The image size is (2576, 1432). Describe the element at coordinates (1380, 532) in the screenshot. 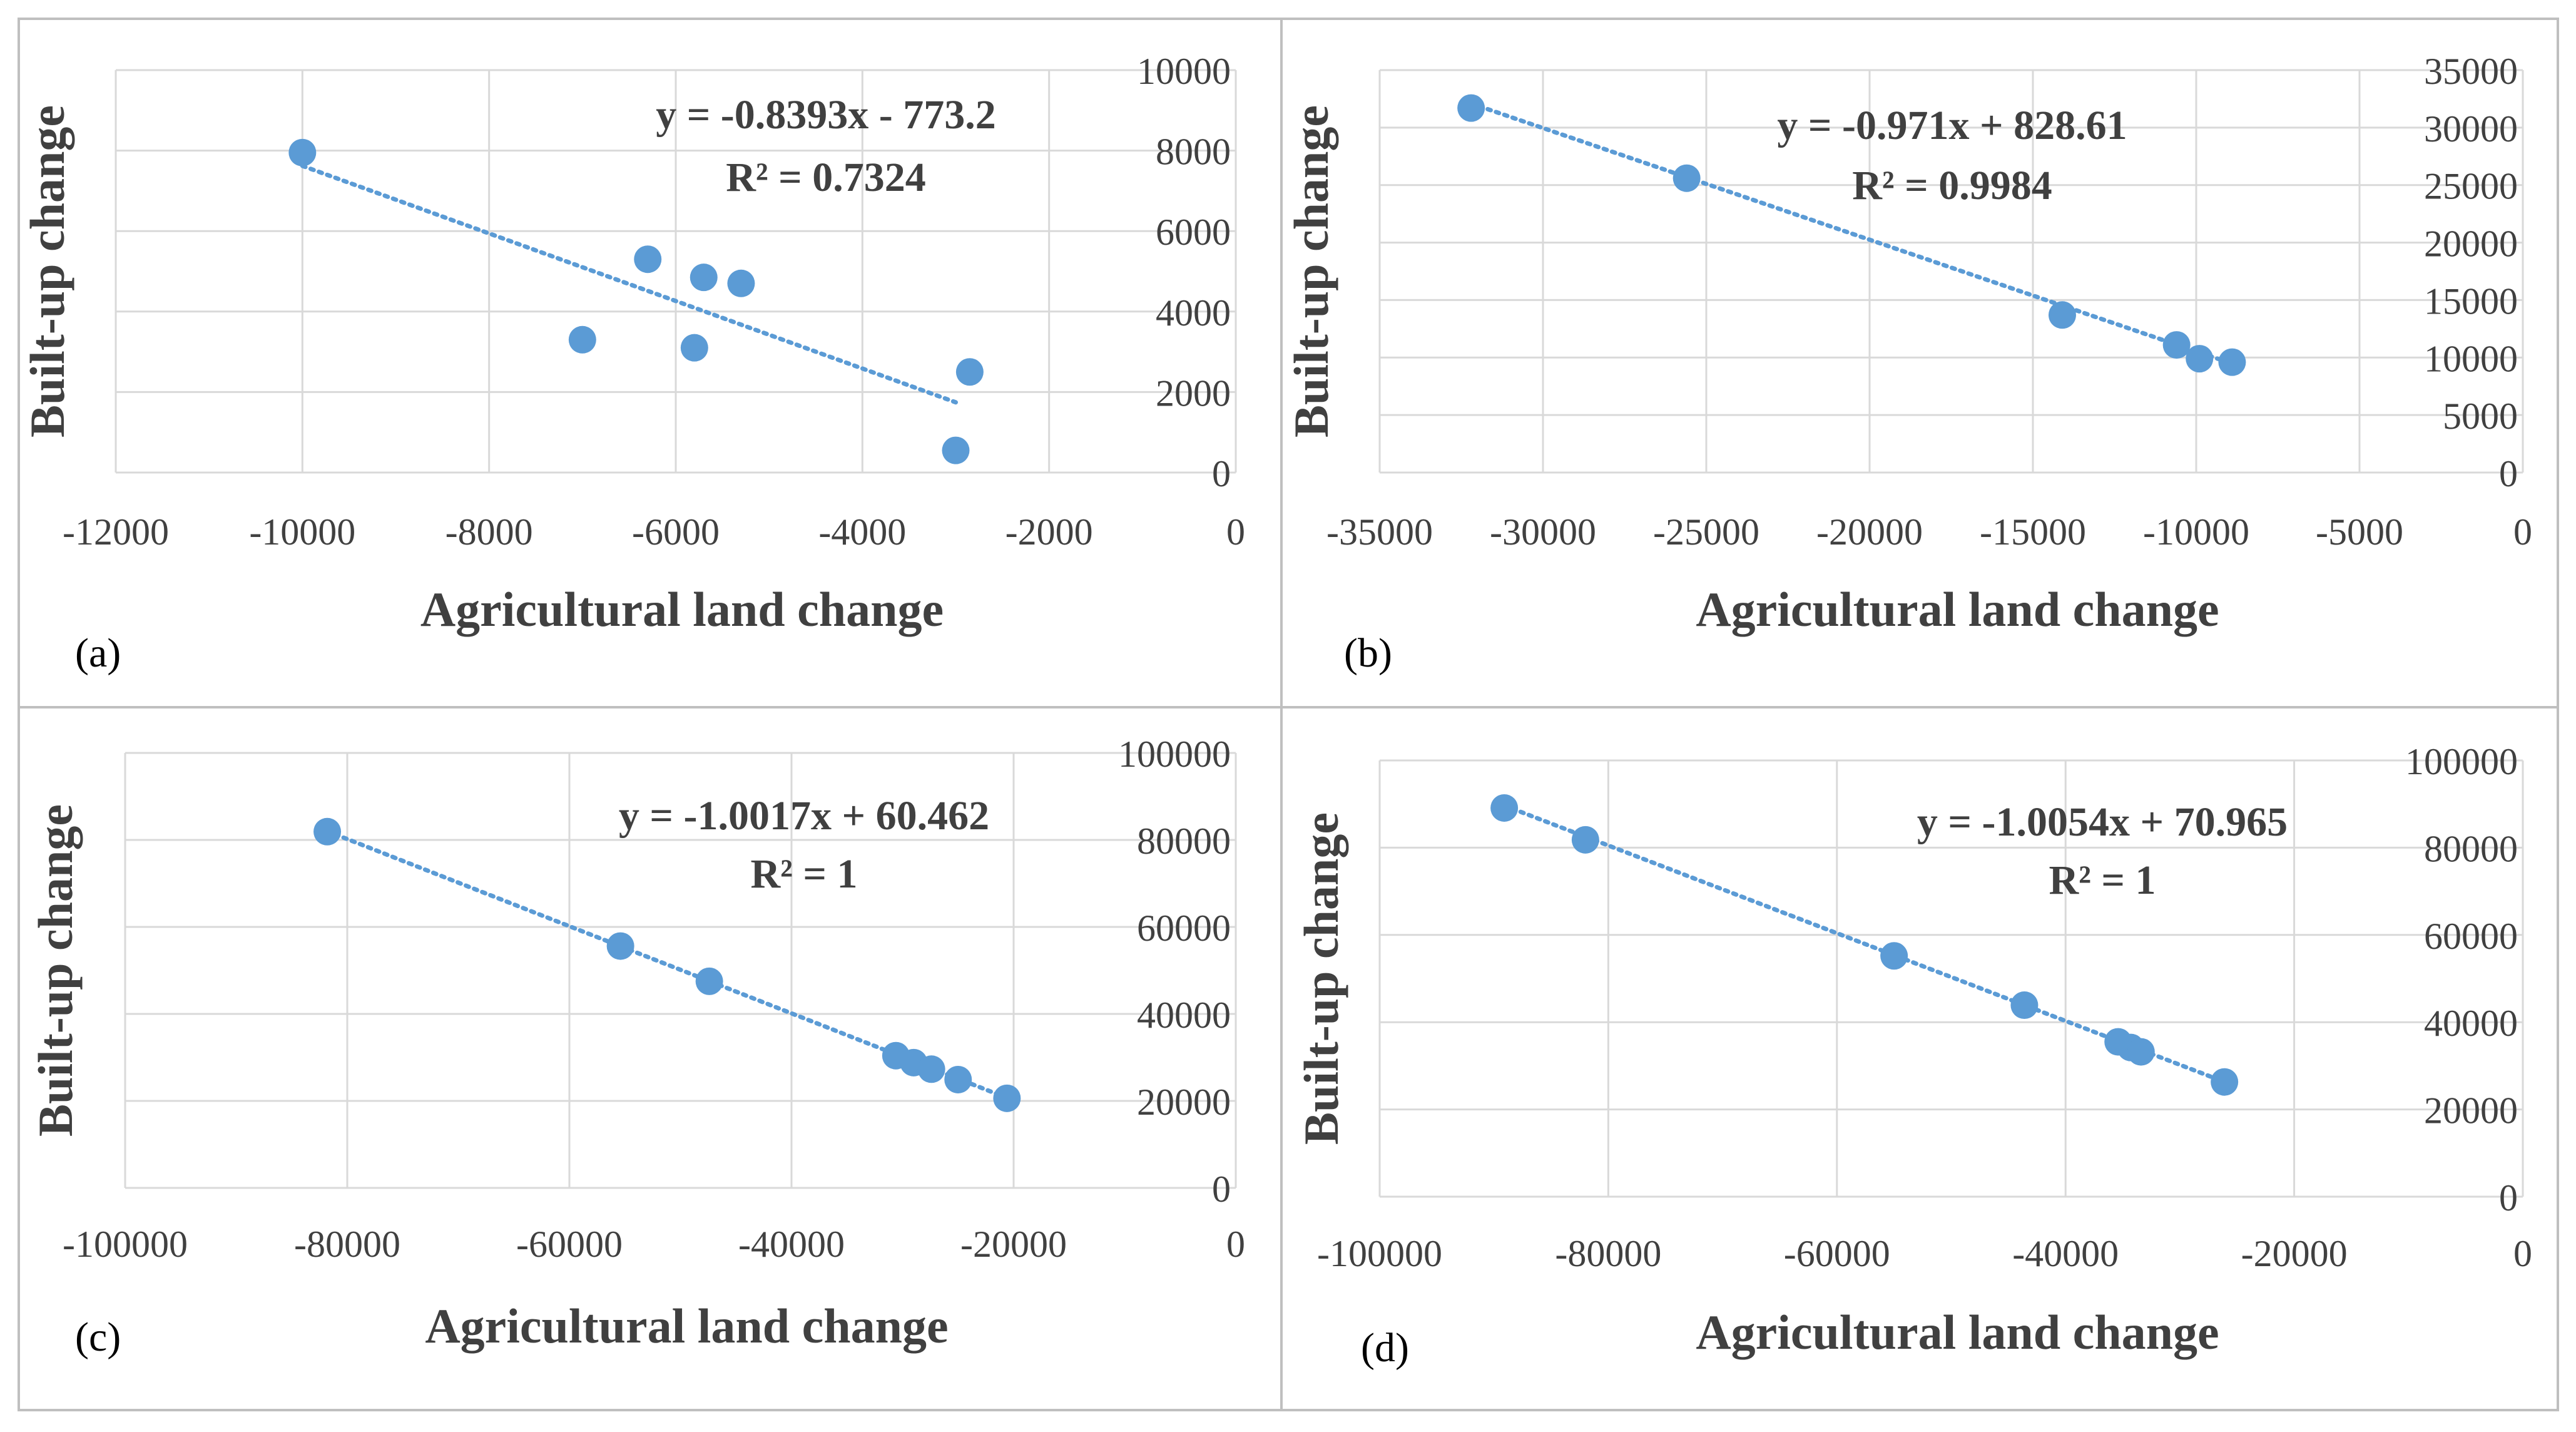

I see `x-tick-label: -35000` at that location.